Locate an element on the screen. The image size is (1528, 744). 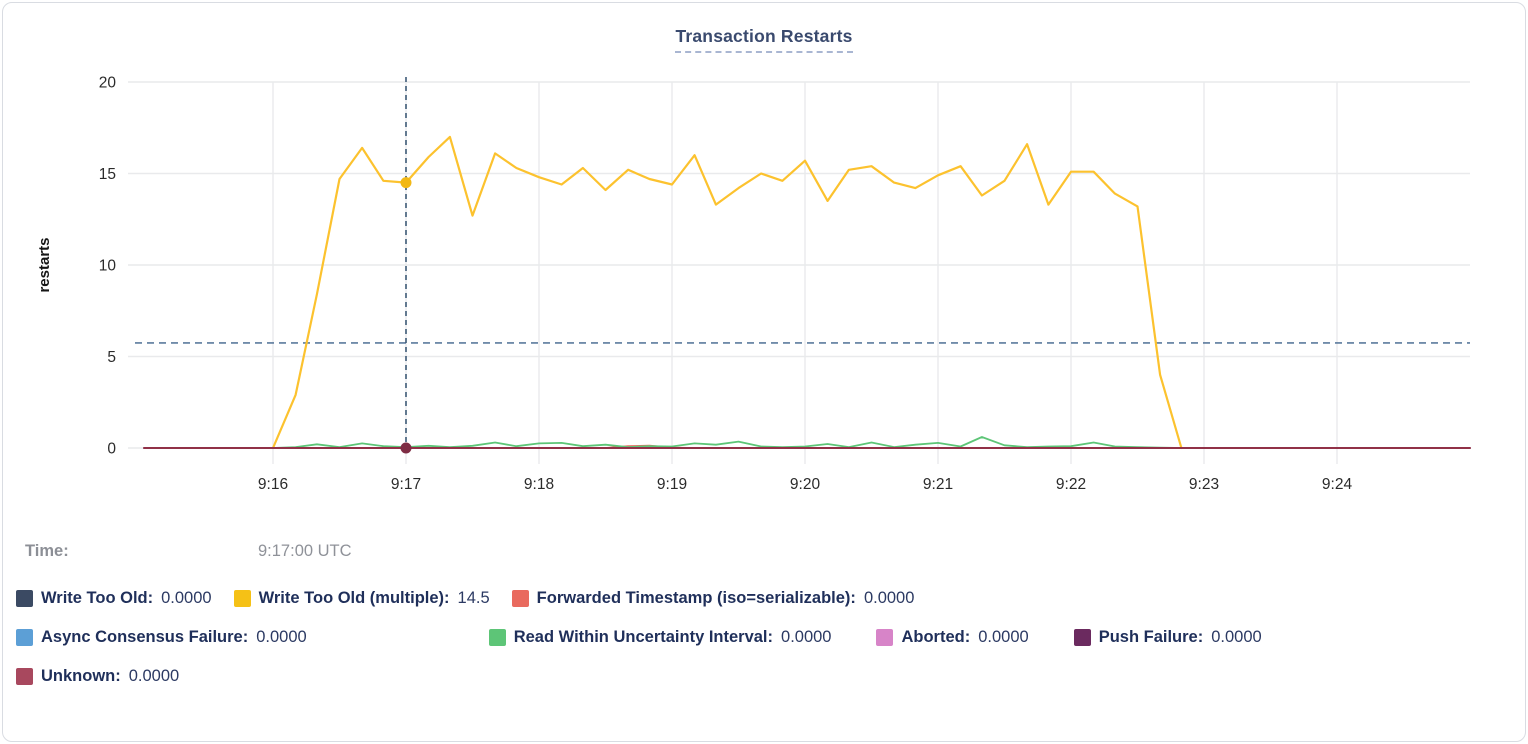
x-tick-label: 9:21 is located at coordinates (938, 484).